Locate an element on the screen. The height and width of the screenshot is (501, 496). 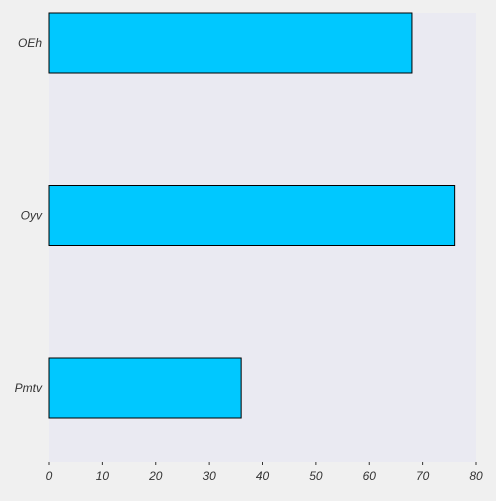
y-tick-labels: OEh Oyv Pmtv is located at coordinates (29, 215).